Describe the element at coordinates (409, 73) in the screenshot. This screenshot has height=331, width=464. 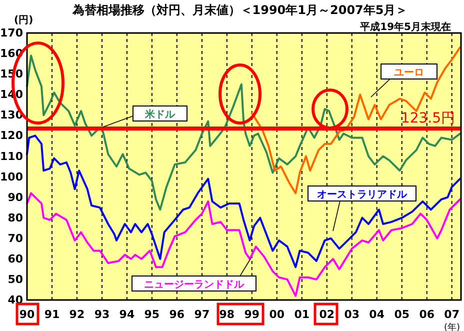
I see `series-label: ユーロ` at that location.